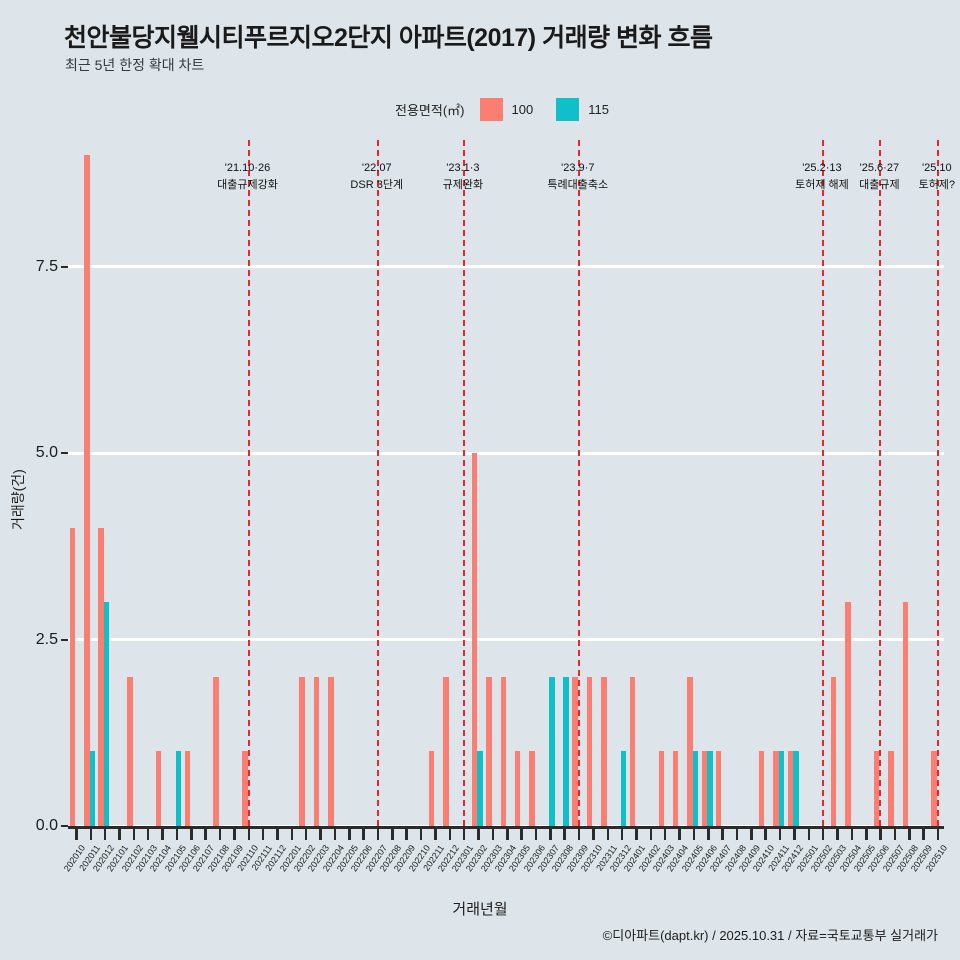 The height and width of the screenshot is (960, 960). What do you see at coordinates (506, 827) in the screenshot?
I see `x-axis-line` at bounding box center [506, 827].